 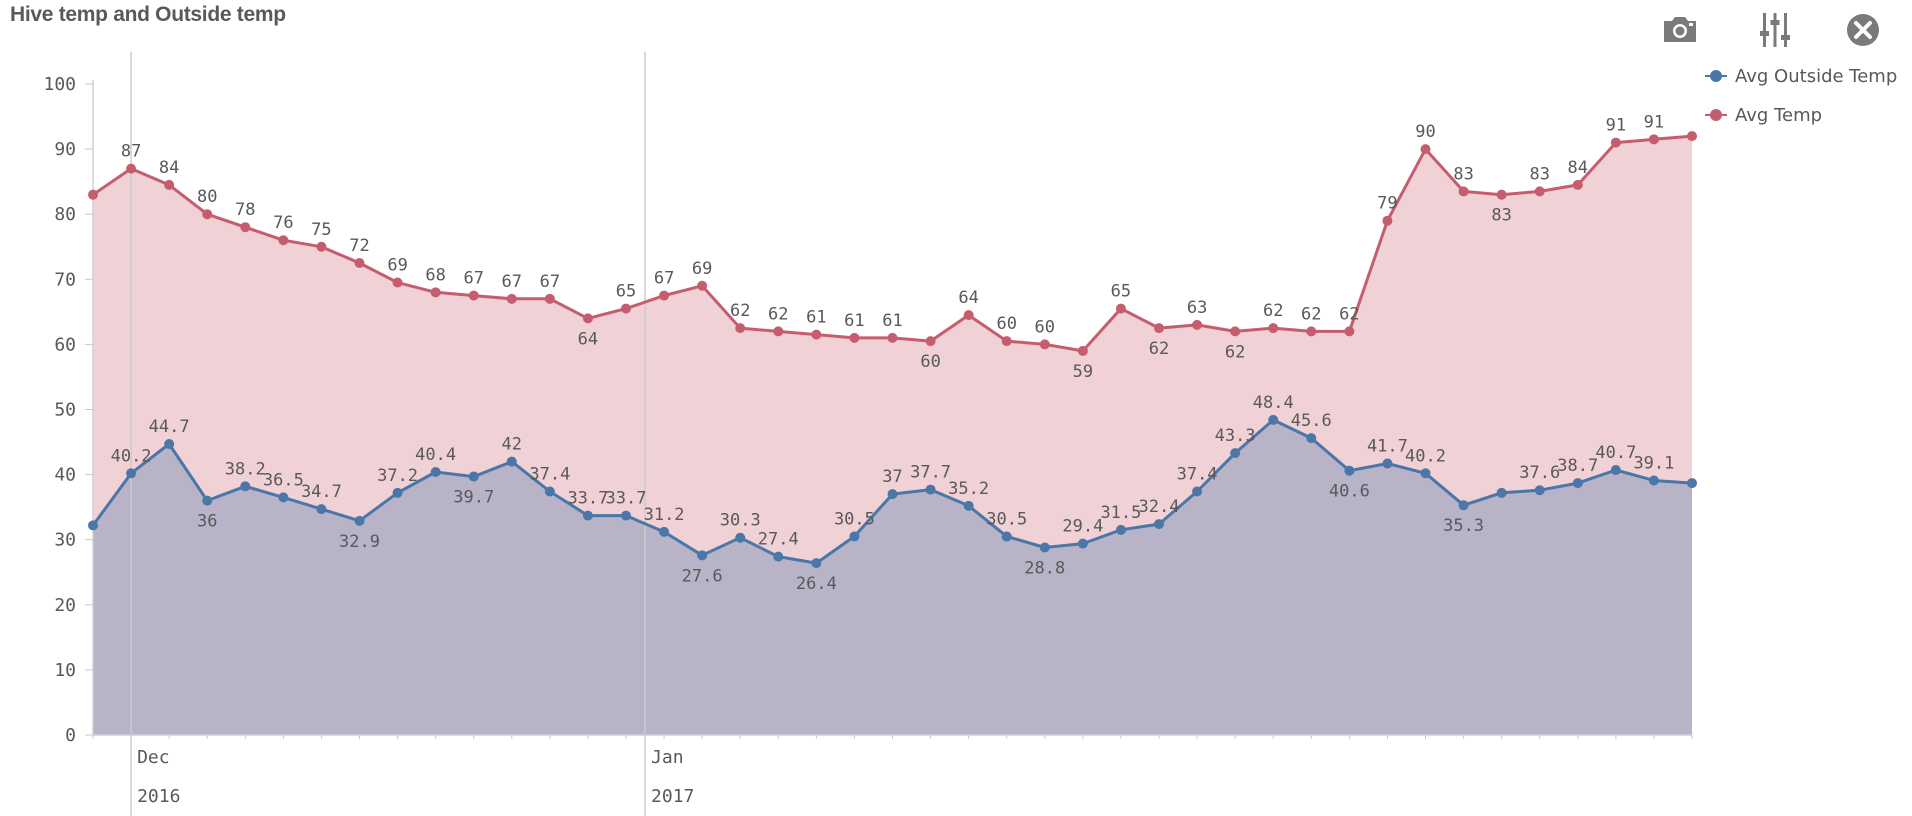 What do you see at coordinates (664, 515) in the screenshot?
I see `data-label-avg-outside-temp: 31.2` at bounding box center [664, 515].